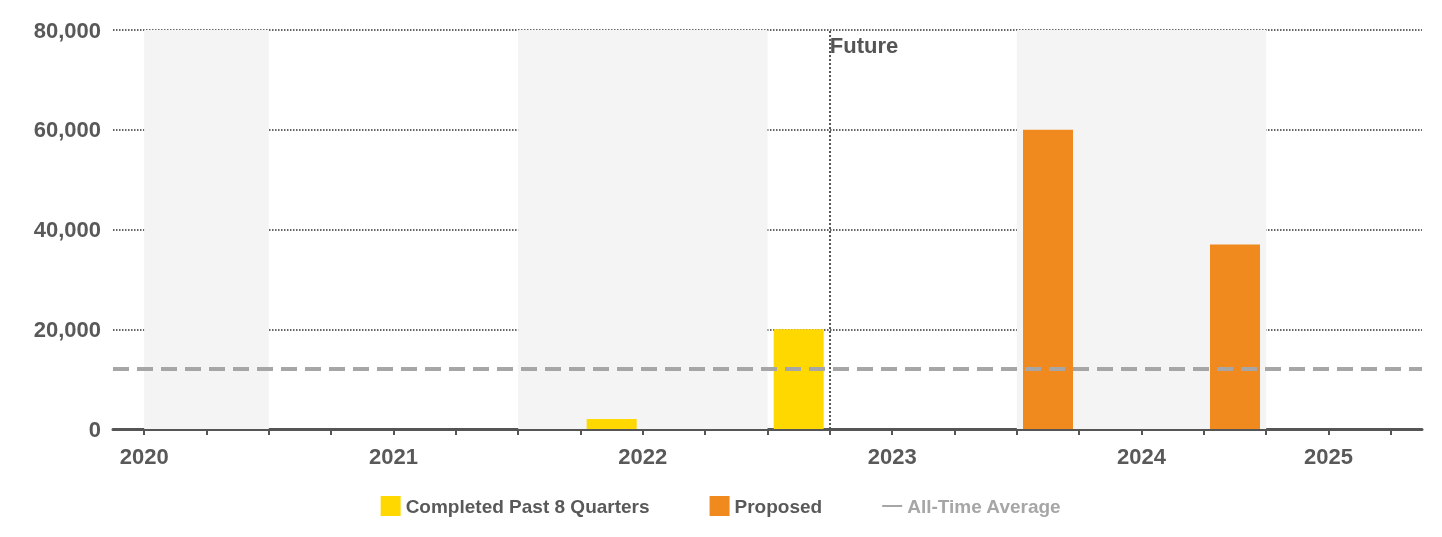  I want to click on y-tick-label: 60,000, so click(67, 130).